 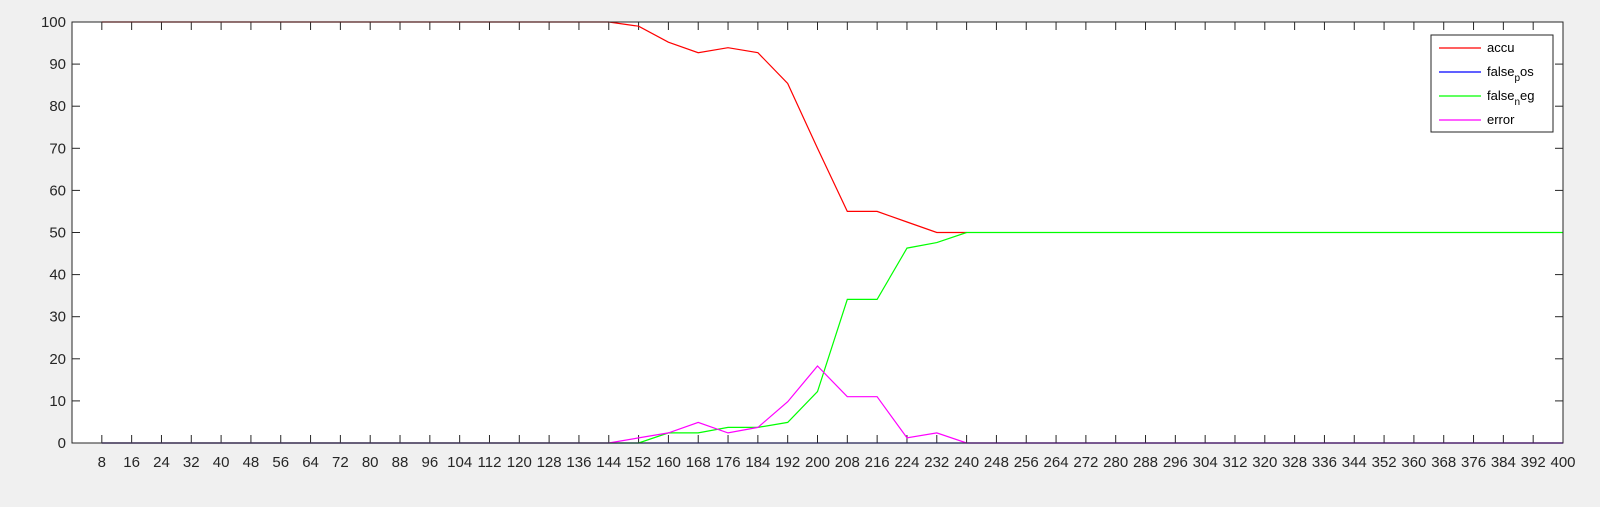 I want to click on x-tick-label: 72, so click(x=340, y=462).